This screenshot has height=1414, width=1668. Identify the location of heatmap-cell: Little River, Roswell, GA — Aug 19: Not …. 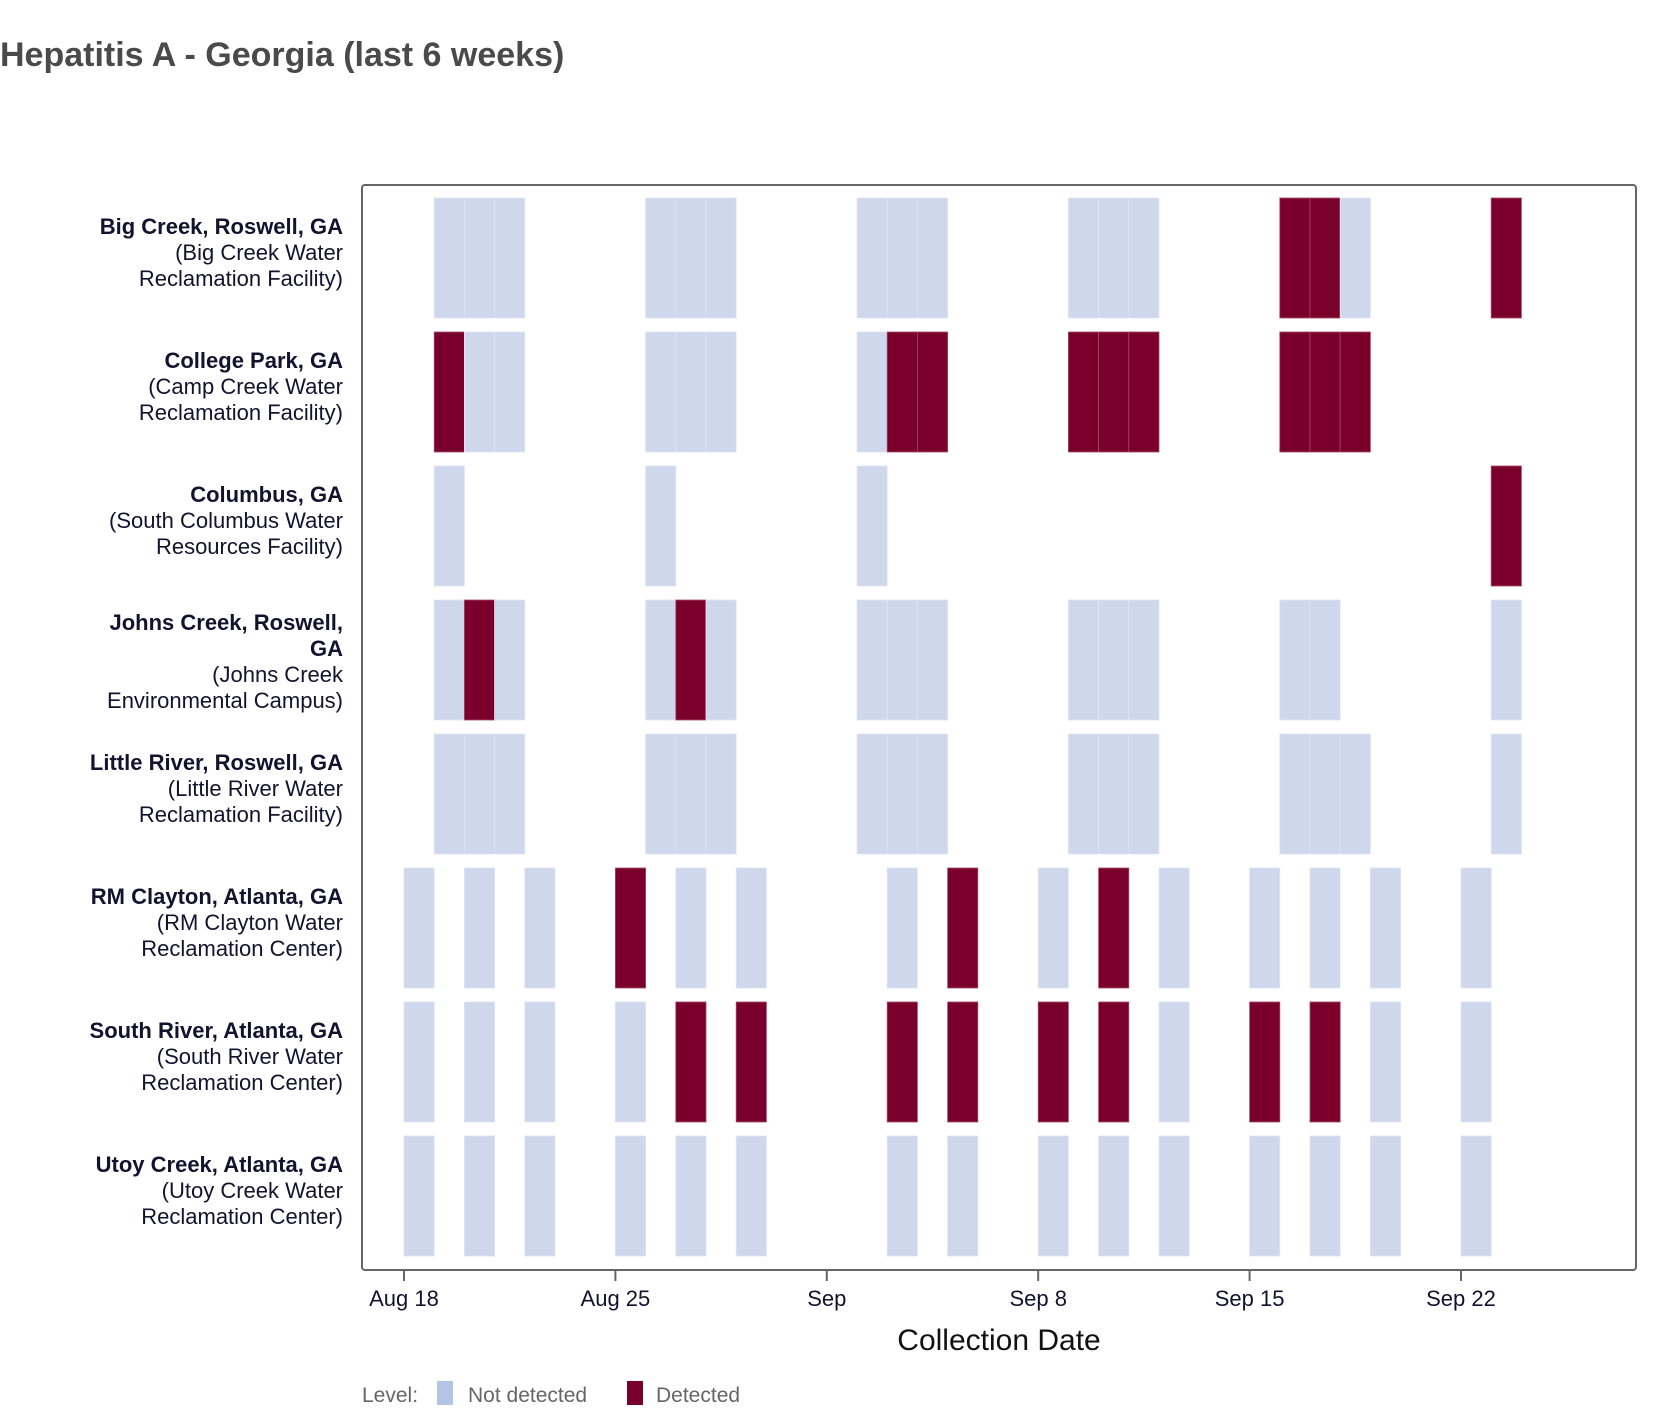
(449, 794).